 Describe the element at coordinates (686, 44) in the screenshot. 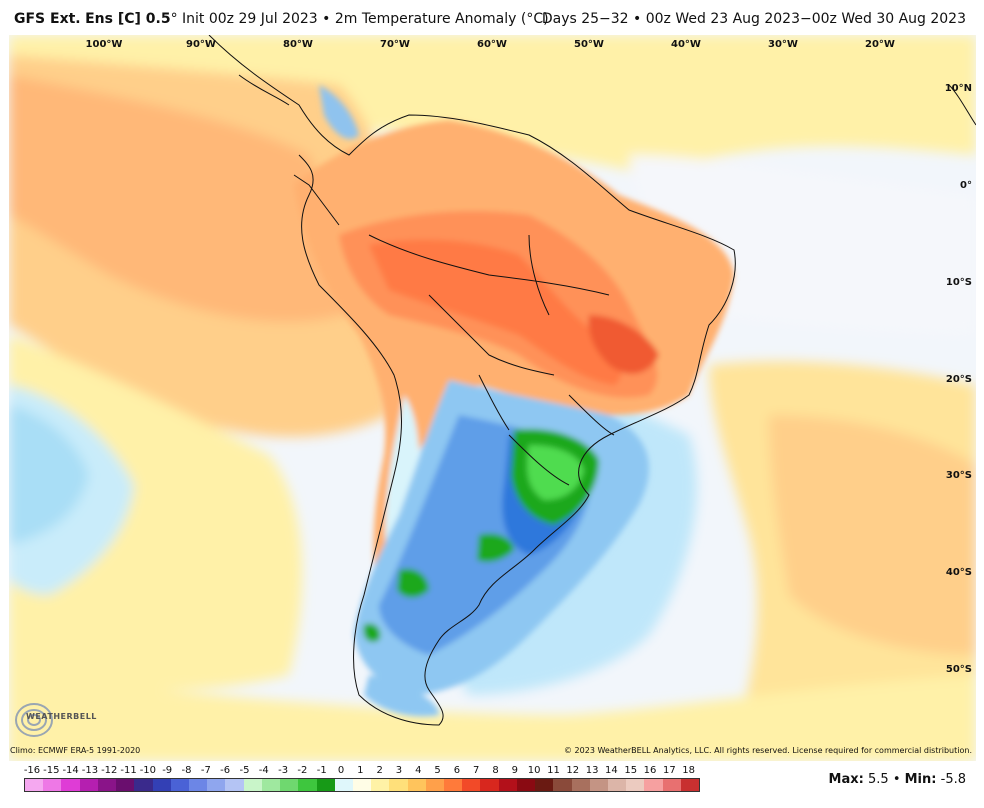

I see `lon-label: 40°W` at that location.